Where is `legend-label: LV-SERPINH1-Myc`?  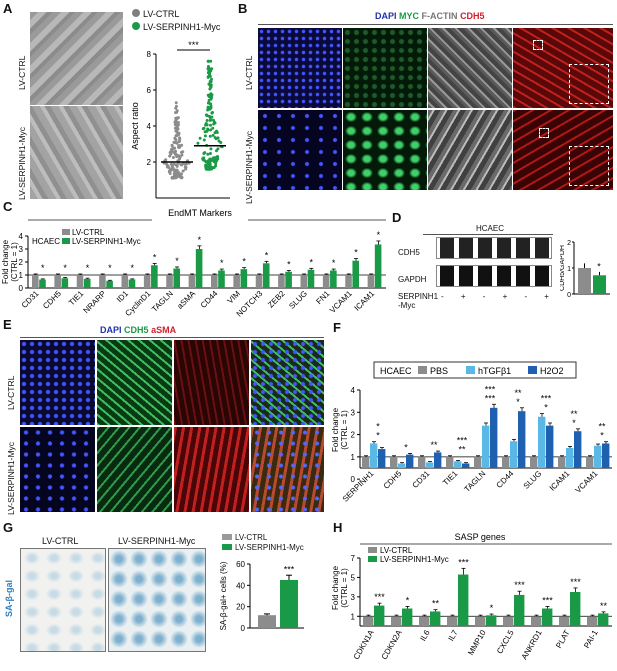 legend-label: LV-SERPINH1-Myc is located at coordinates (106, 241).